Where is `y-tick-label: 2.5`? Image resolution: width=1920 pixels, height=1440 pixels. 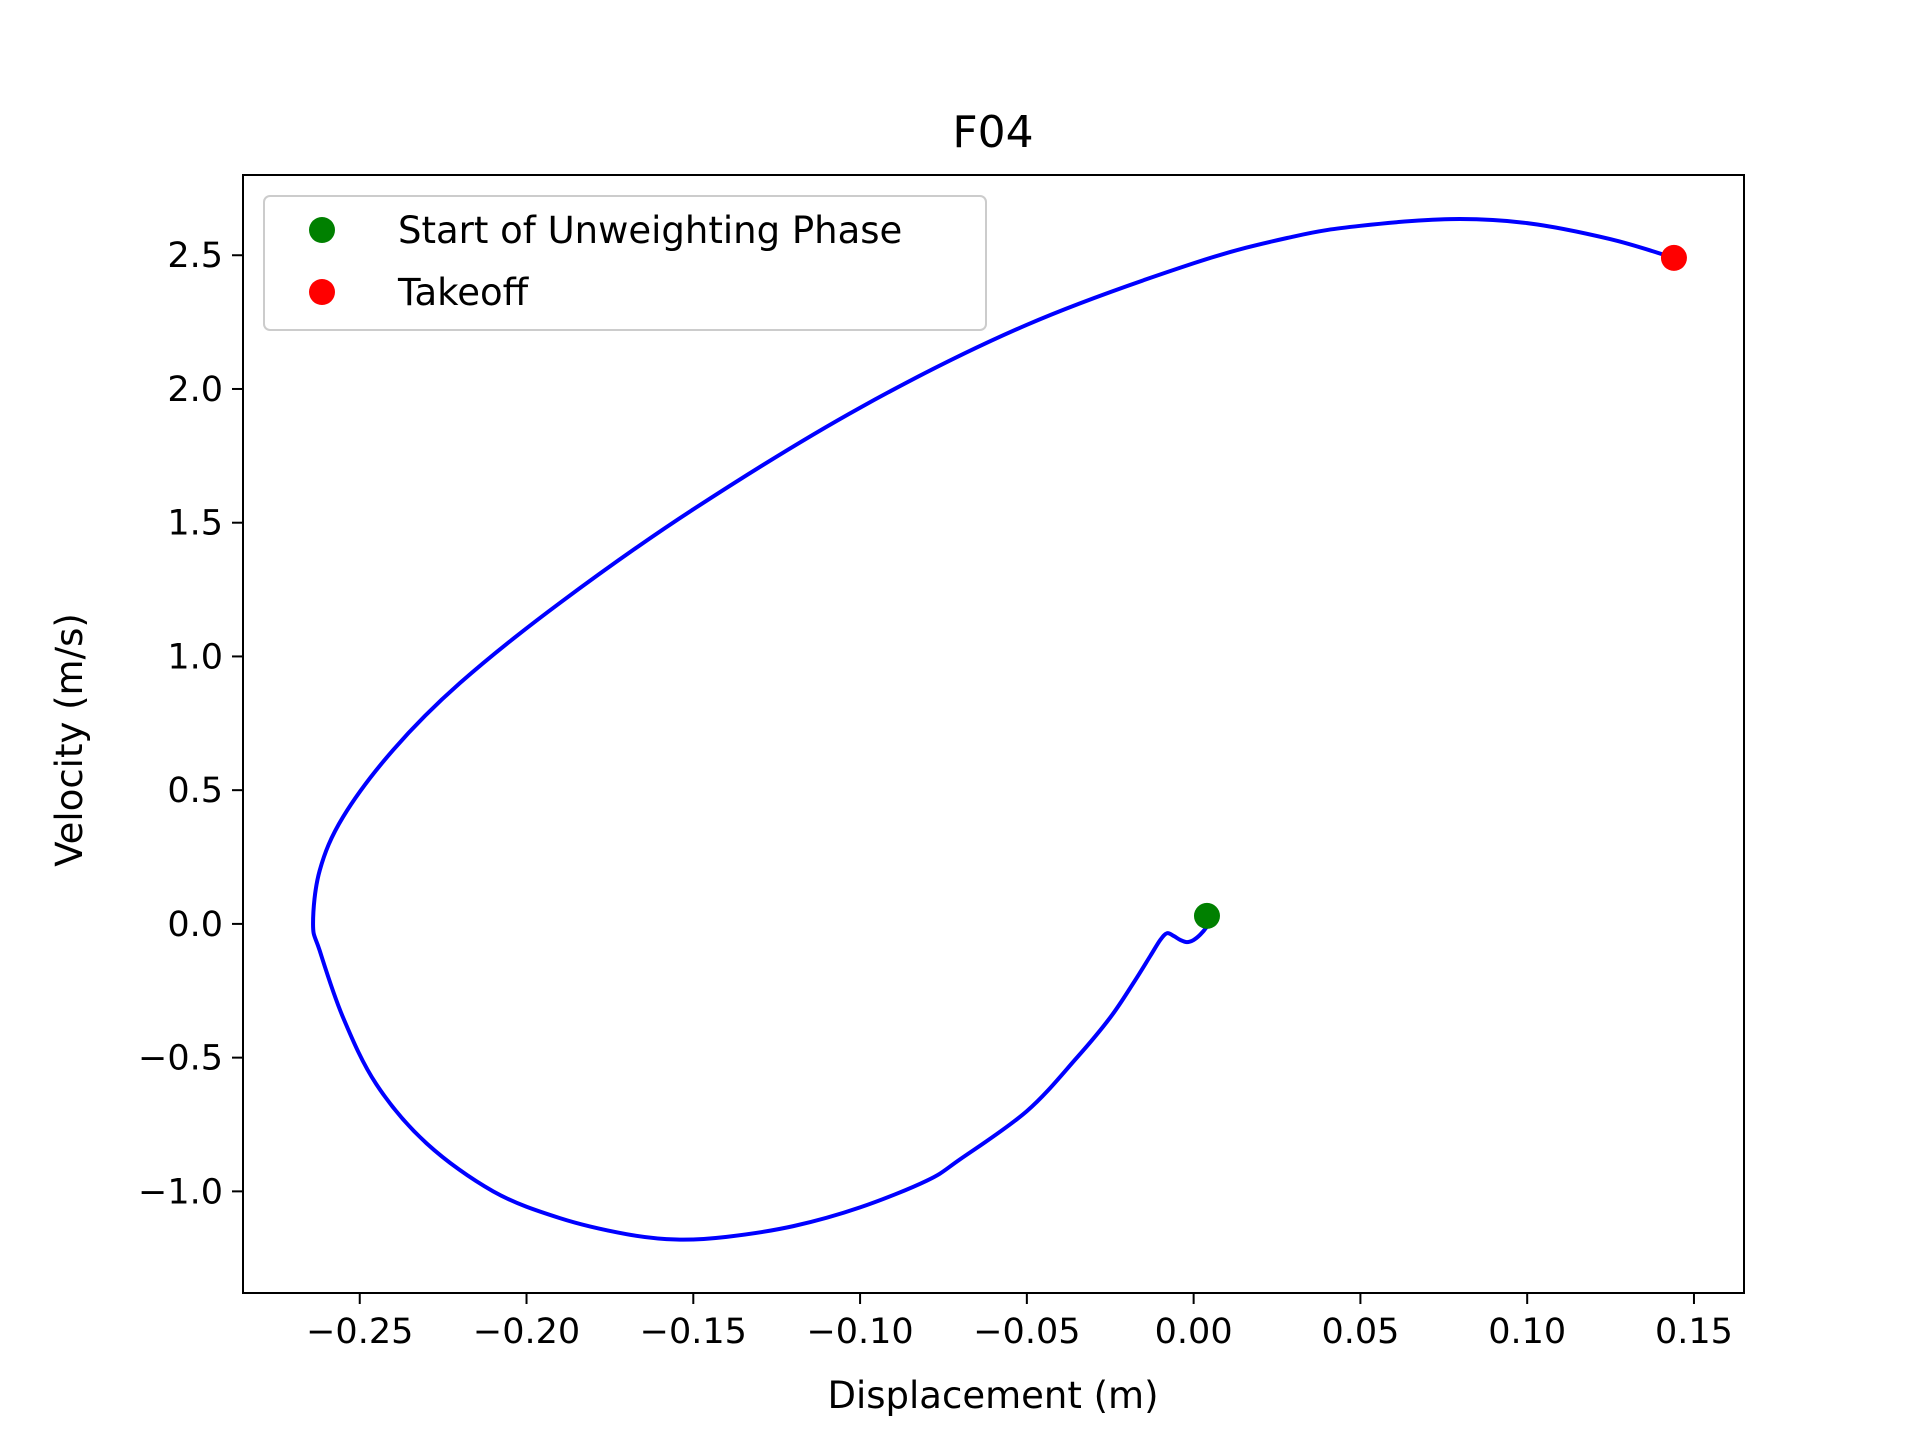
y-tick-label: 2.5 is located at coordinates (195, 256).